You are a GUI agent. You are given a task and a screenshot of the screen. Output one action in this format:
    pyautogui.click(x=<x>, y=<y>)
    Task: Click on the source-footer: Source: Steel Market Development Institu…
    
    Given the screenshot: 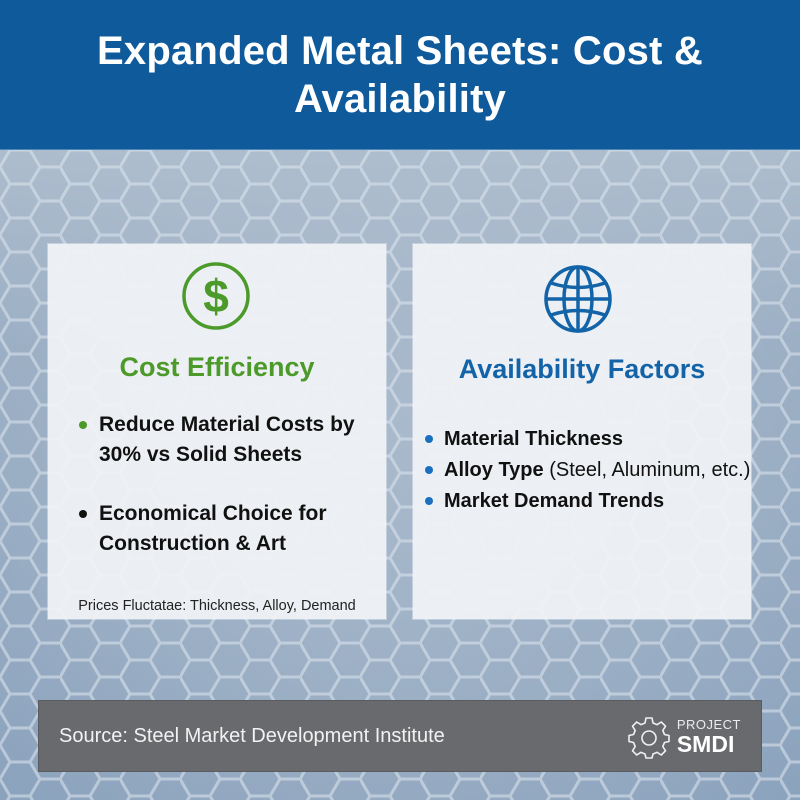 What is the action you would take?
    pyautogui.click(x=400, y=736)
    